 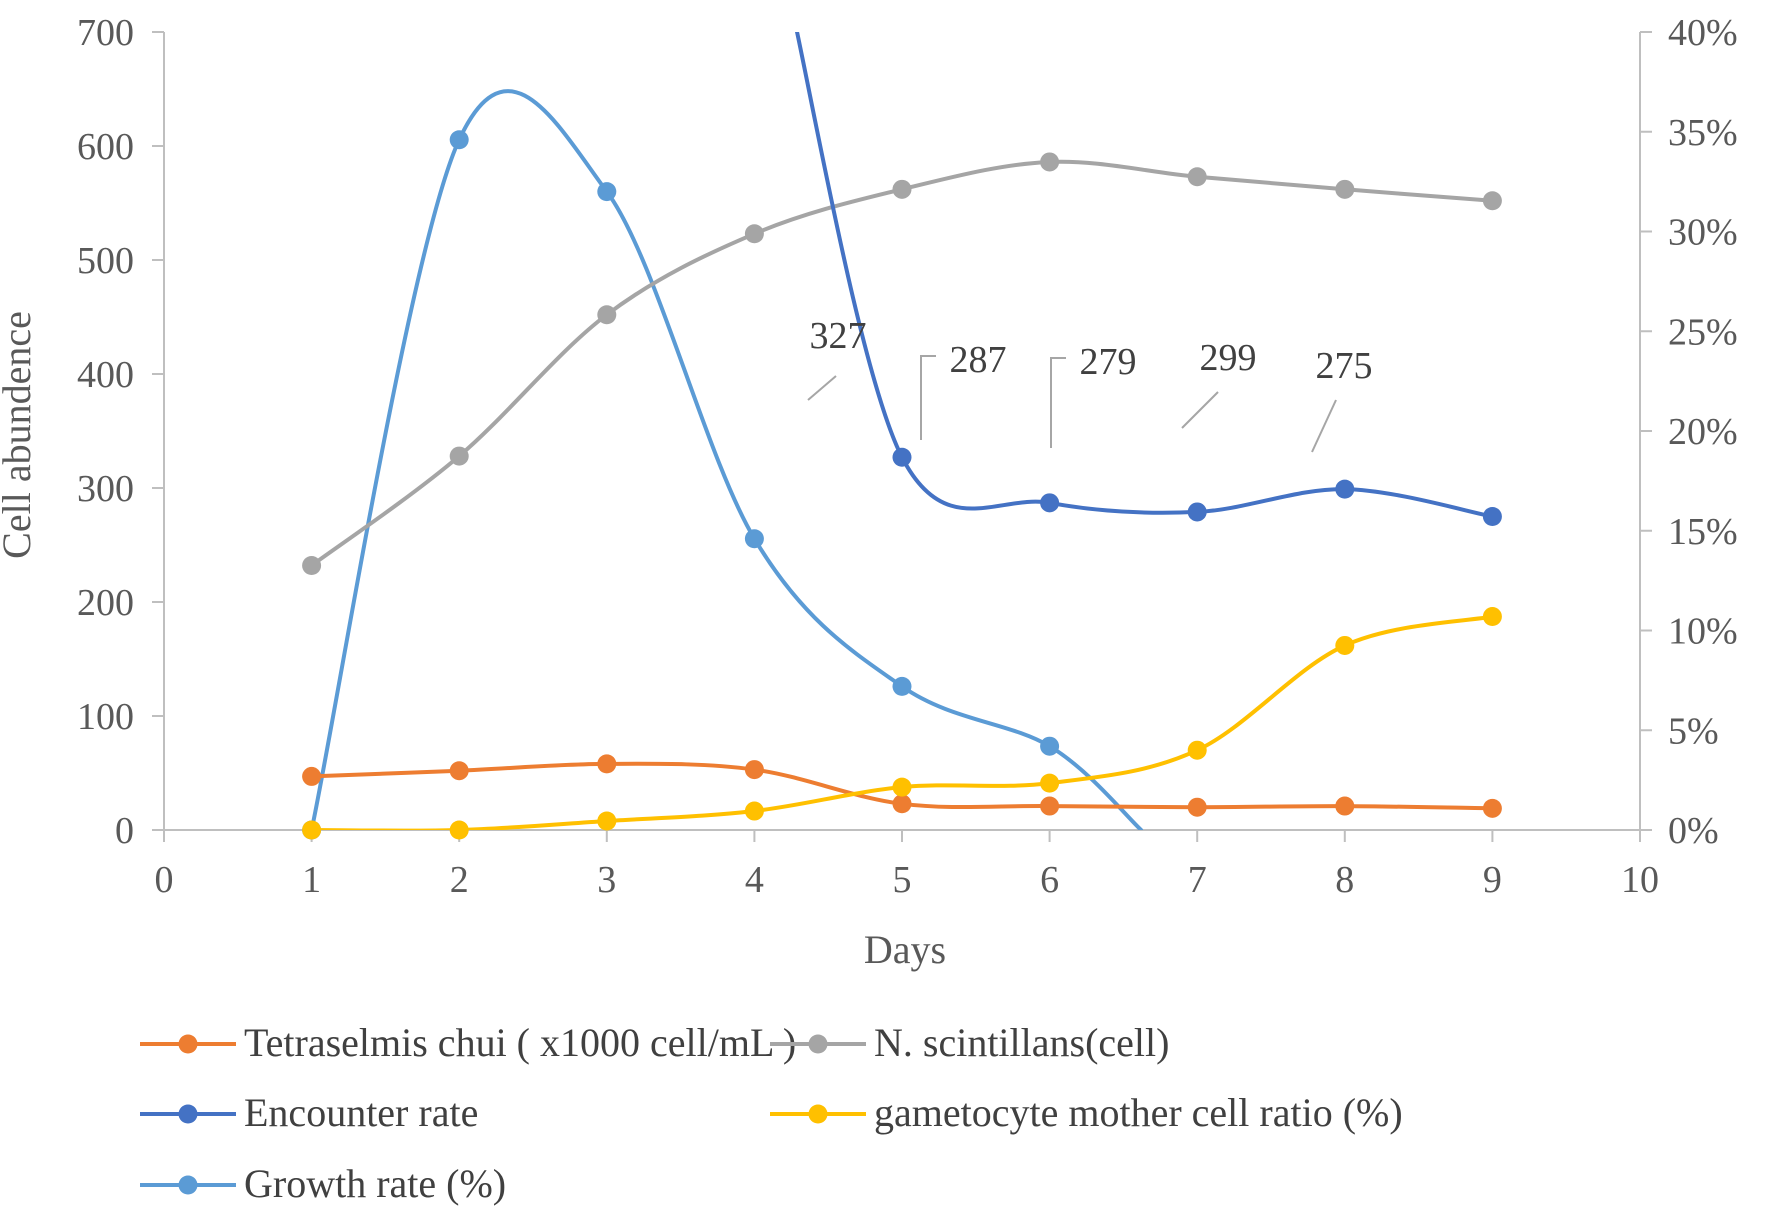 What do you see at coordinates (1703, 133) in the screenshot?
I see `y2-tick-label: 35%` at bounding box center [1703, 133].